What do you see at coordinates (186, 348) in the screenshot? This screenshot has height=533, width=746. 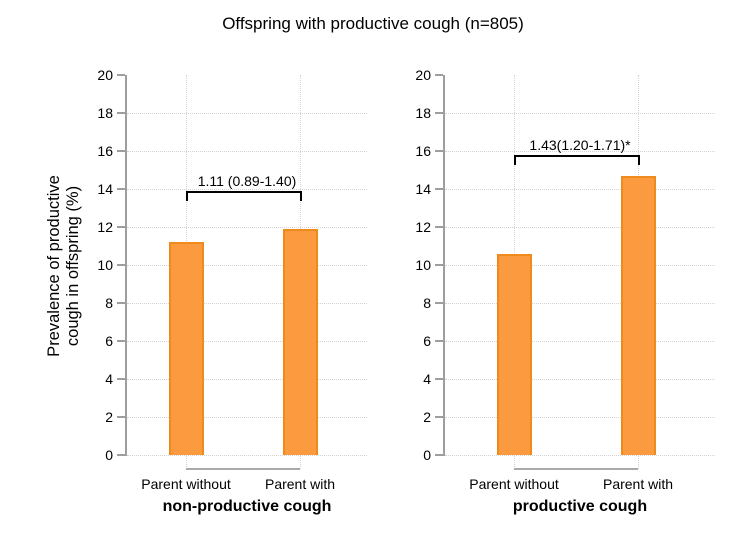 I see `bar-non-productive-cough-parent-without` at bounding box center [186, 348].